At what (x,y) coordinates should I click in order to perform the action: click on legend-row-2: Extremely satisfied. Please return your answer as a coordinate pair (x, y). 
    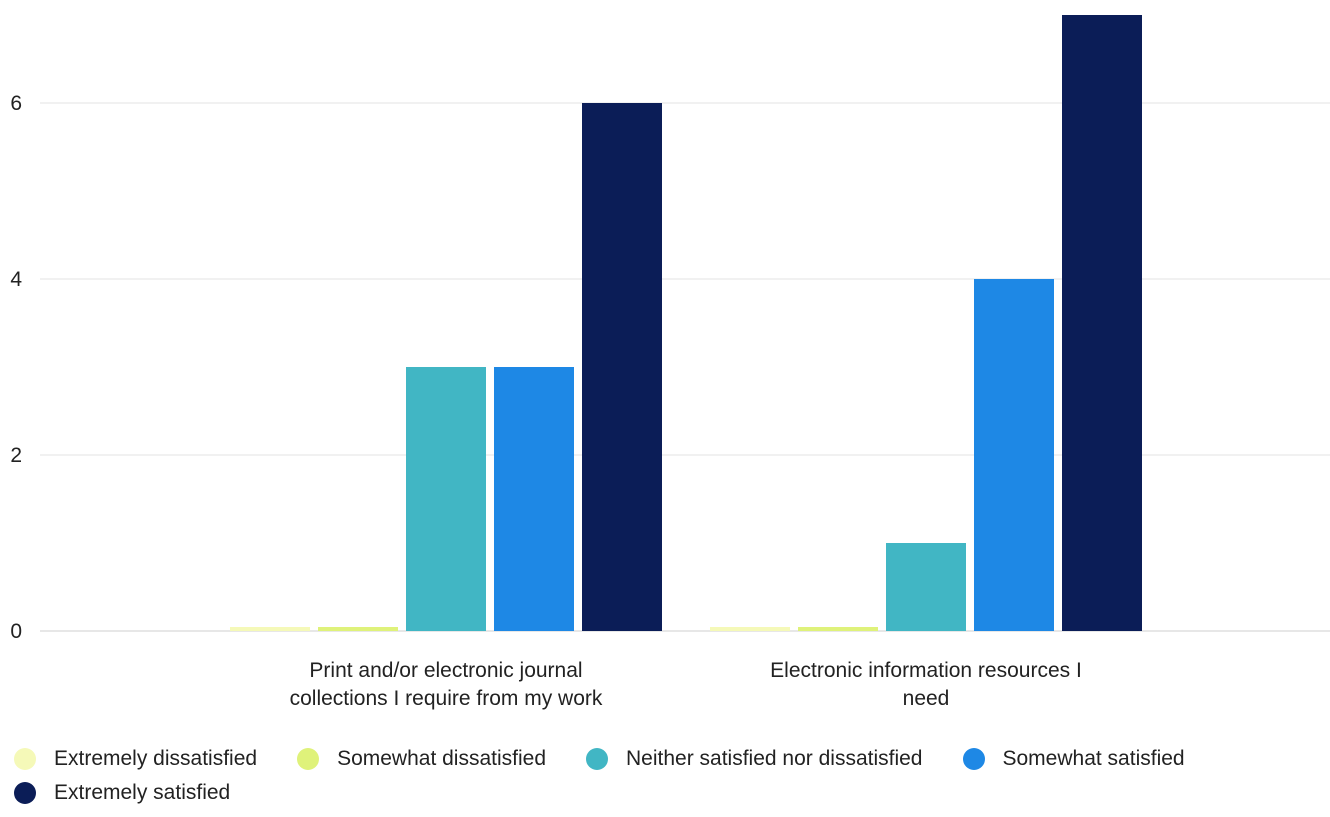
    Looking at the image, I should click on (669, 793).